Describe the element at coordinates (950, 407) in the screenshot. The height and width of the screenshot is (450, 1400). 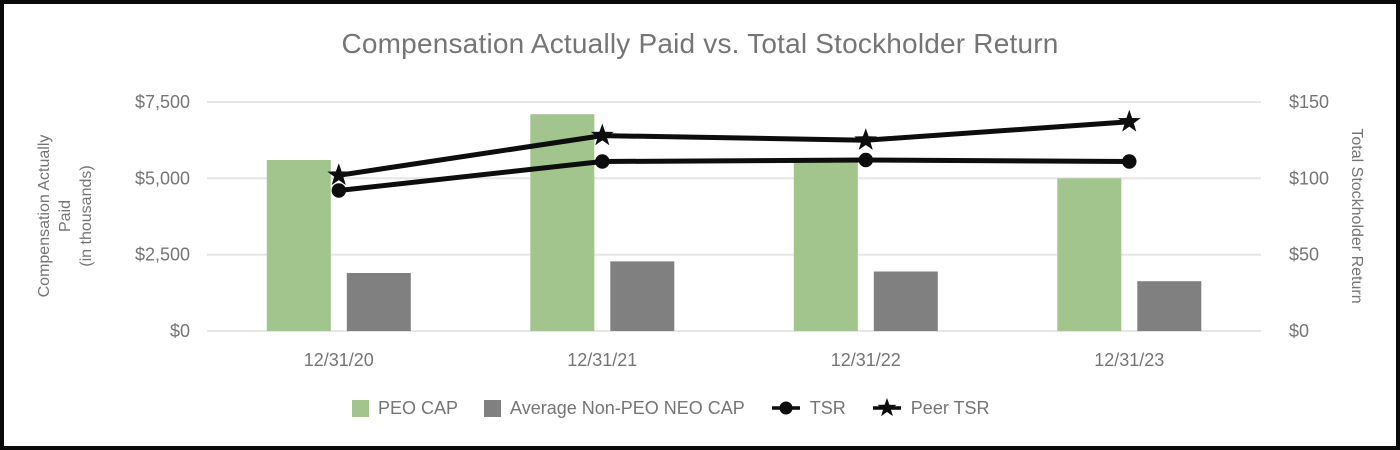
I see `legend-label: Peer TSR` at that location.